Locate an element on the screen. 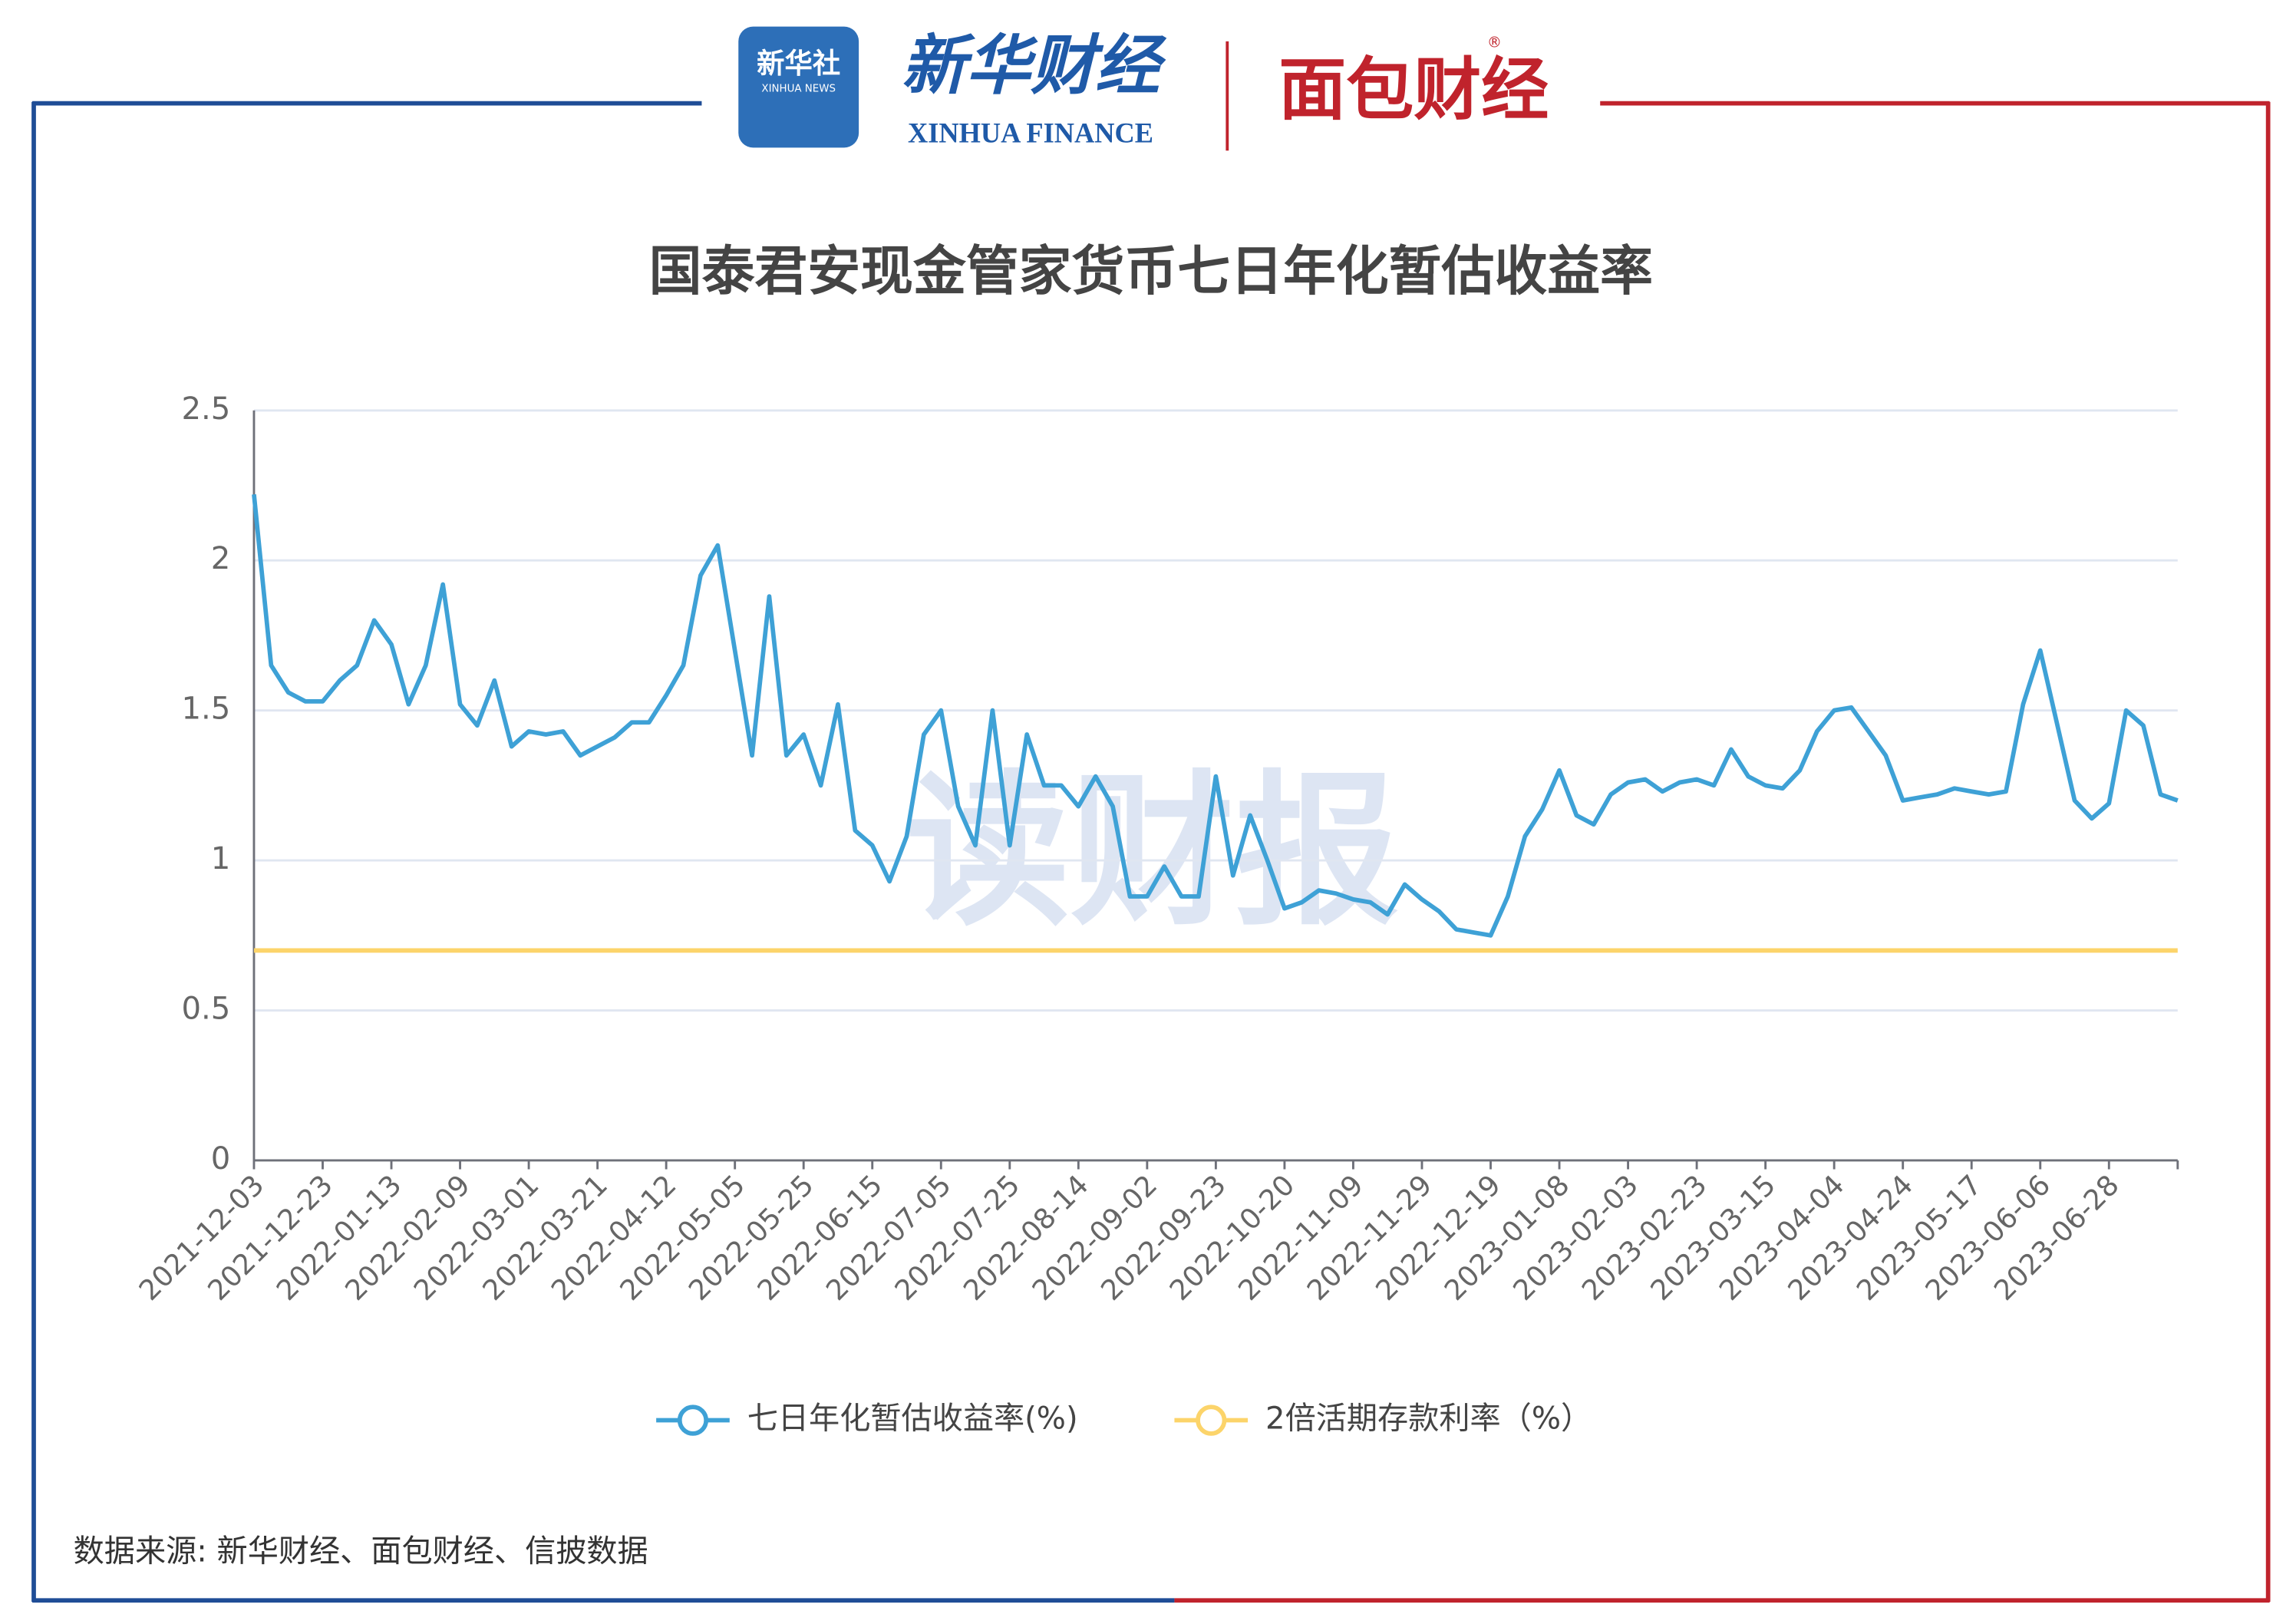 This screenshot has height=1624, width=2296. finance-cn: 新华财经 is located at coordinates (1034, 65).